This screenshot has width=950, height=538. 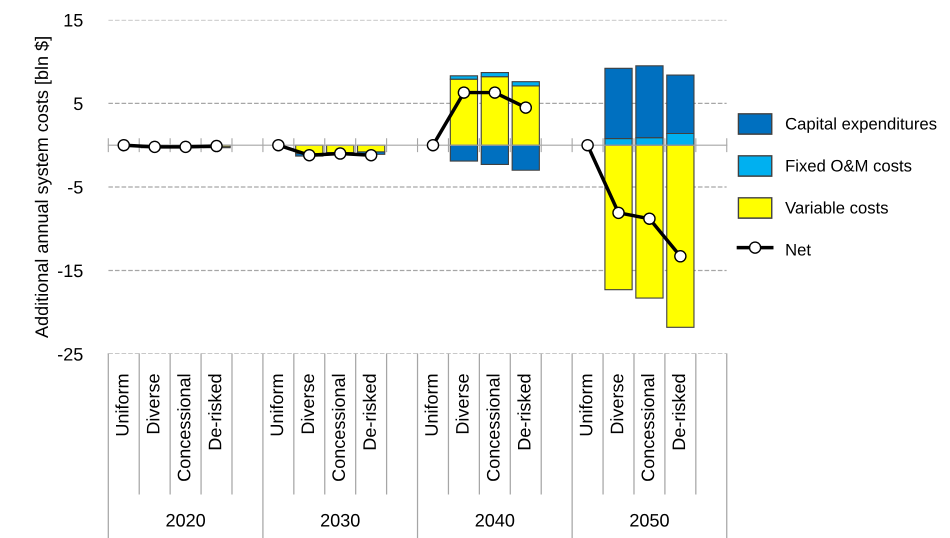 I want to click on legend-label: Variable costs, so click(x=836, y=207).